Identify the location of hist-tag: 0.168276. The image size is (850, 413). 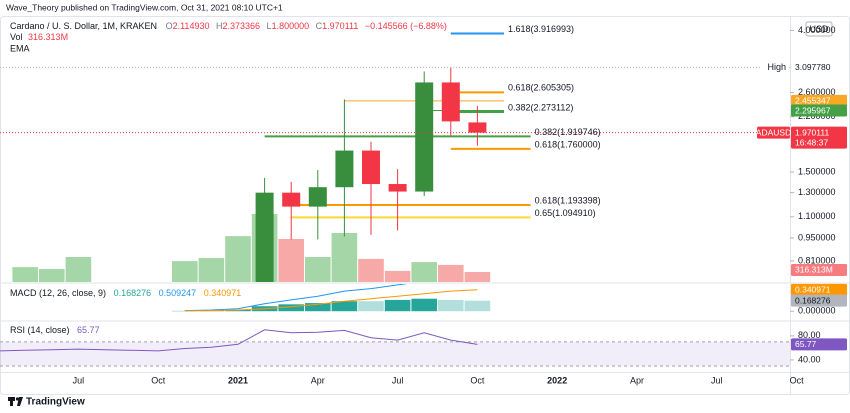
(819, 300).